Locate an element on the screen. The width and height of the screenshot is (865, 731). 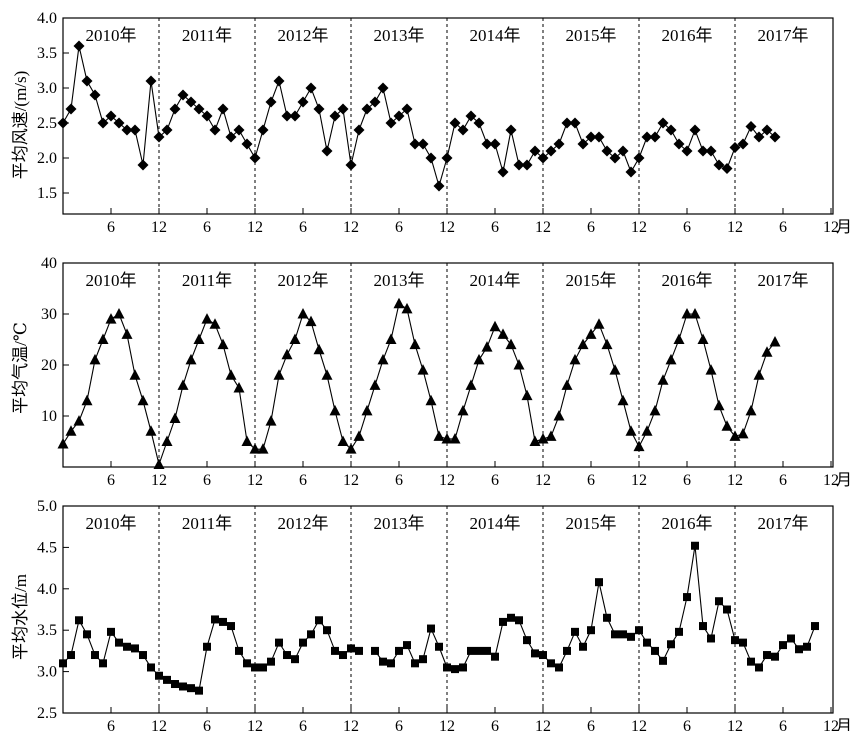
y-axis-title: 平均水位/m is located at coordinates (20, 617).